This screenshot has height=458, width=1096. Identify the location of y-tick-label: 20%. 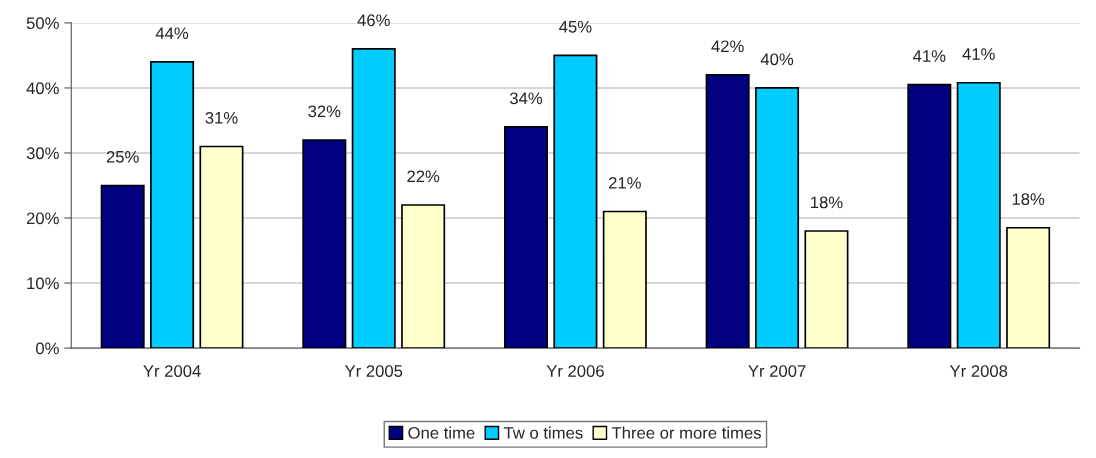
(42, 218).